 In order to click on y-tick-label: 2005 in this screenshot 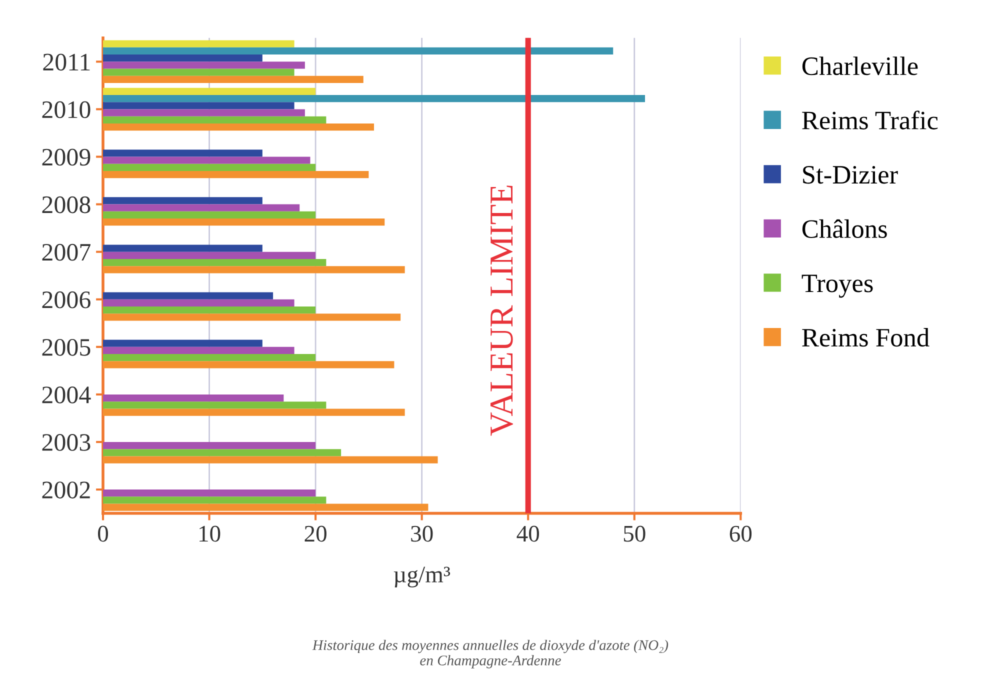, I will do `click(66, 347)`.